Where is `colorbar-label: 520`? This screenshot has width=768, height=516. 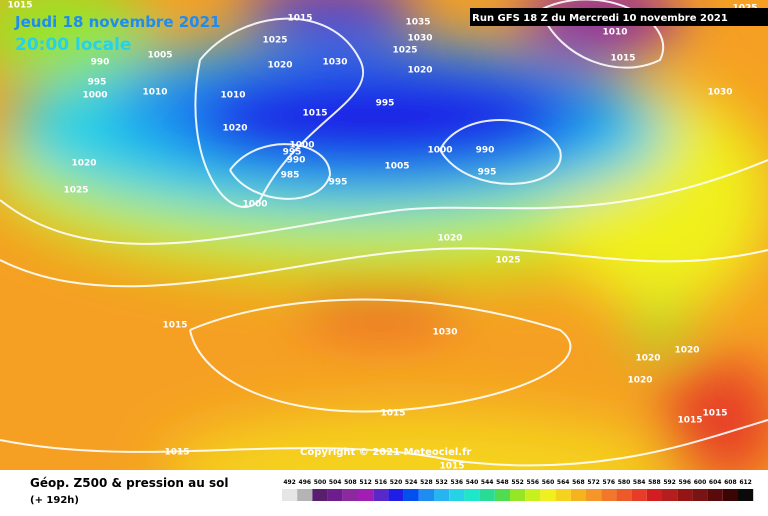
colorbar-label: 520 is located at coordinates (396, 482).